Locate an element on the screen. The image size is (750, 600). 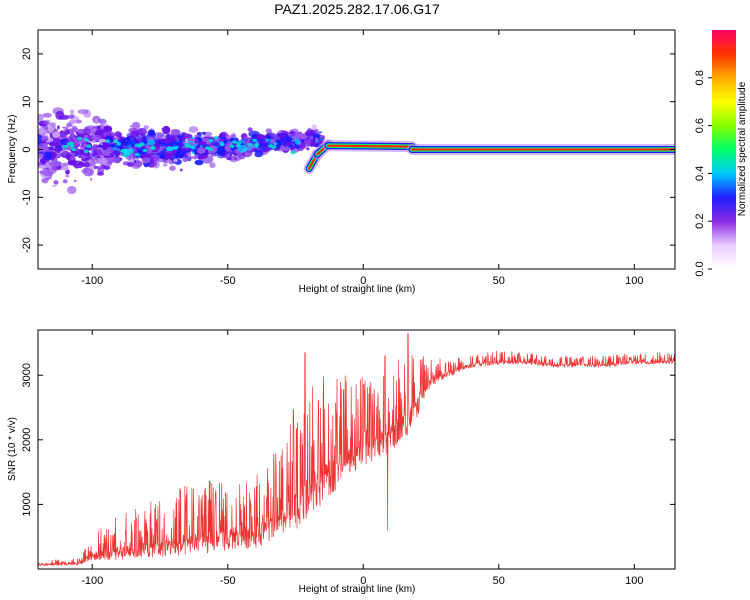
colorbar-tick-label: 0.2 is located at coordinates (700, 221).